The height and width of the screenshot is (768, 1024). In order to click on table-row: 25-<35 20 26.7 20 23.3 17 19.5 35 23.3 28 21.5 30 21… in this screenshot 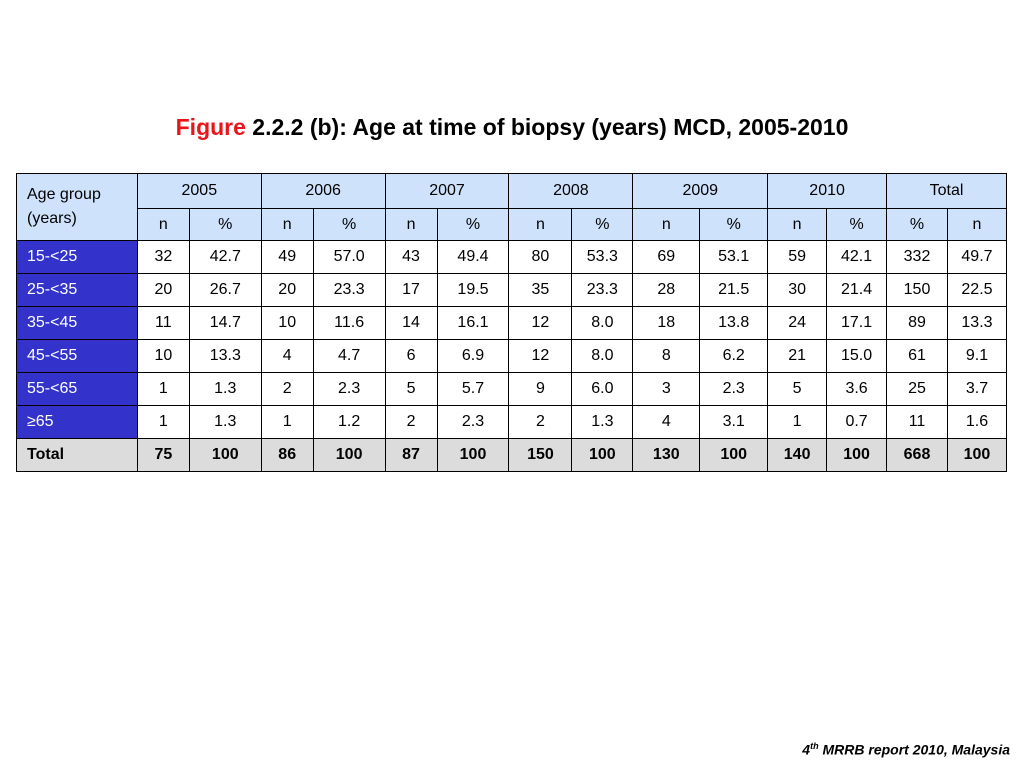, I will do `click(512, 290)`.